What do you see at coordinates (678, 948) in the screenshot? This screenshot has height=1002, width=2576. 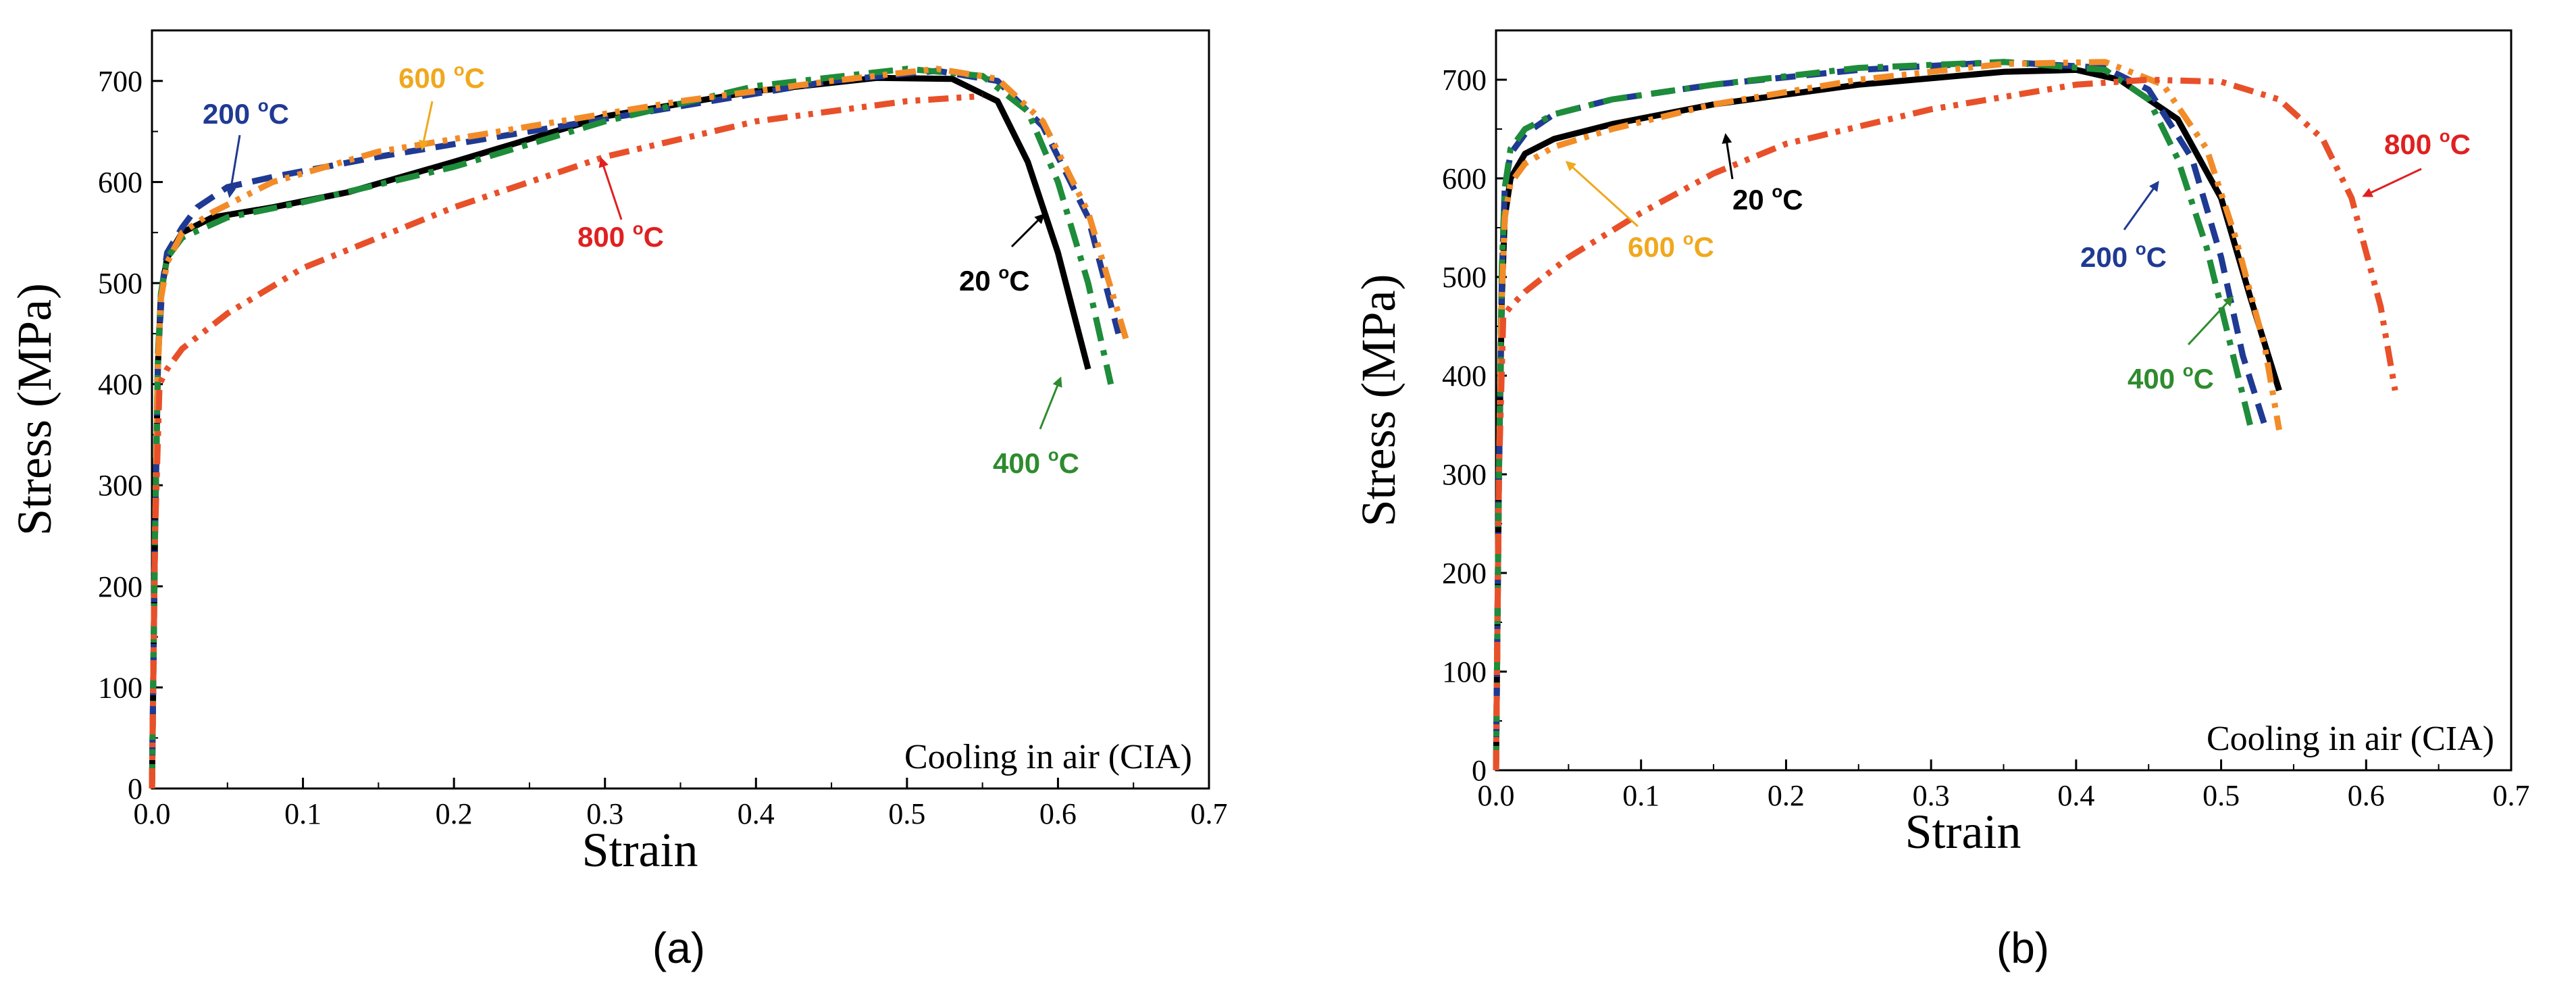 I see `panel-caption: (a)` at bounding box center [678, 948].